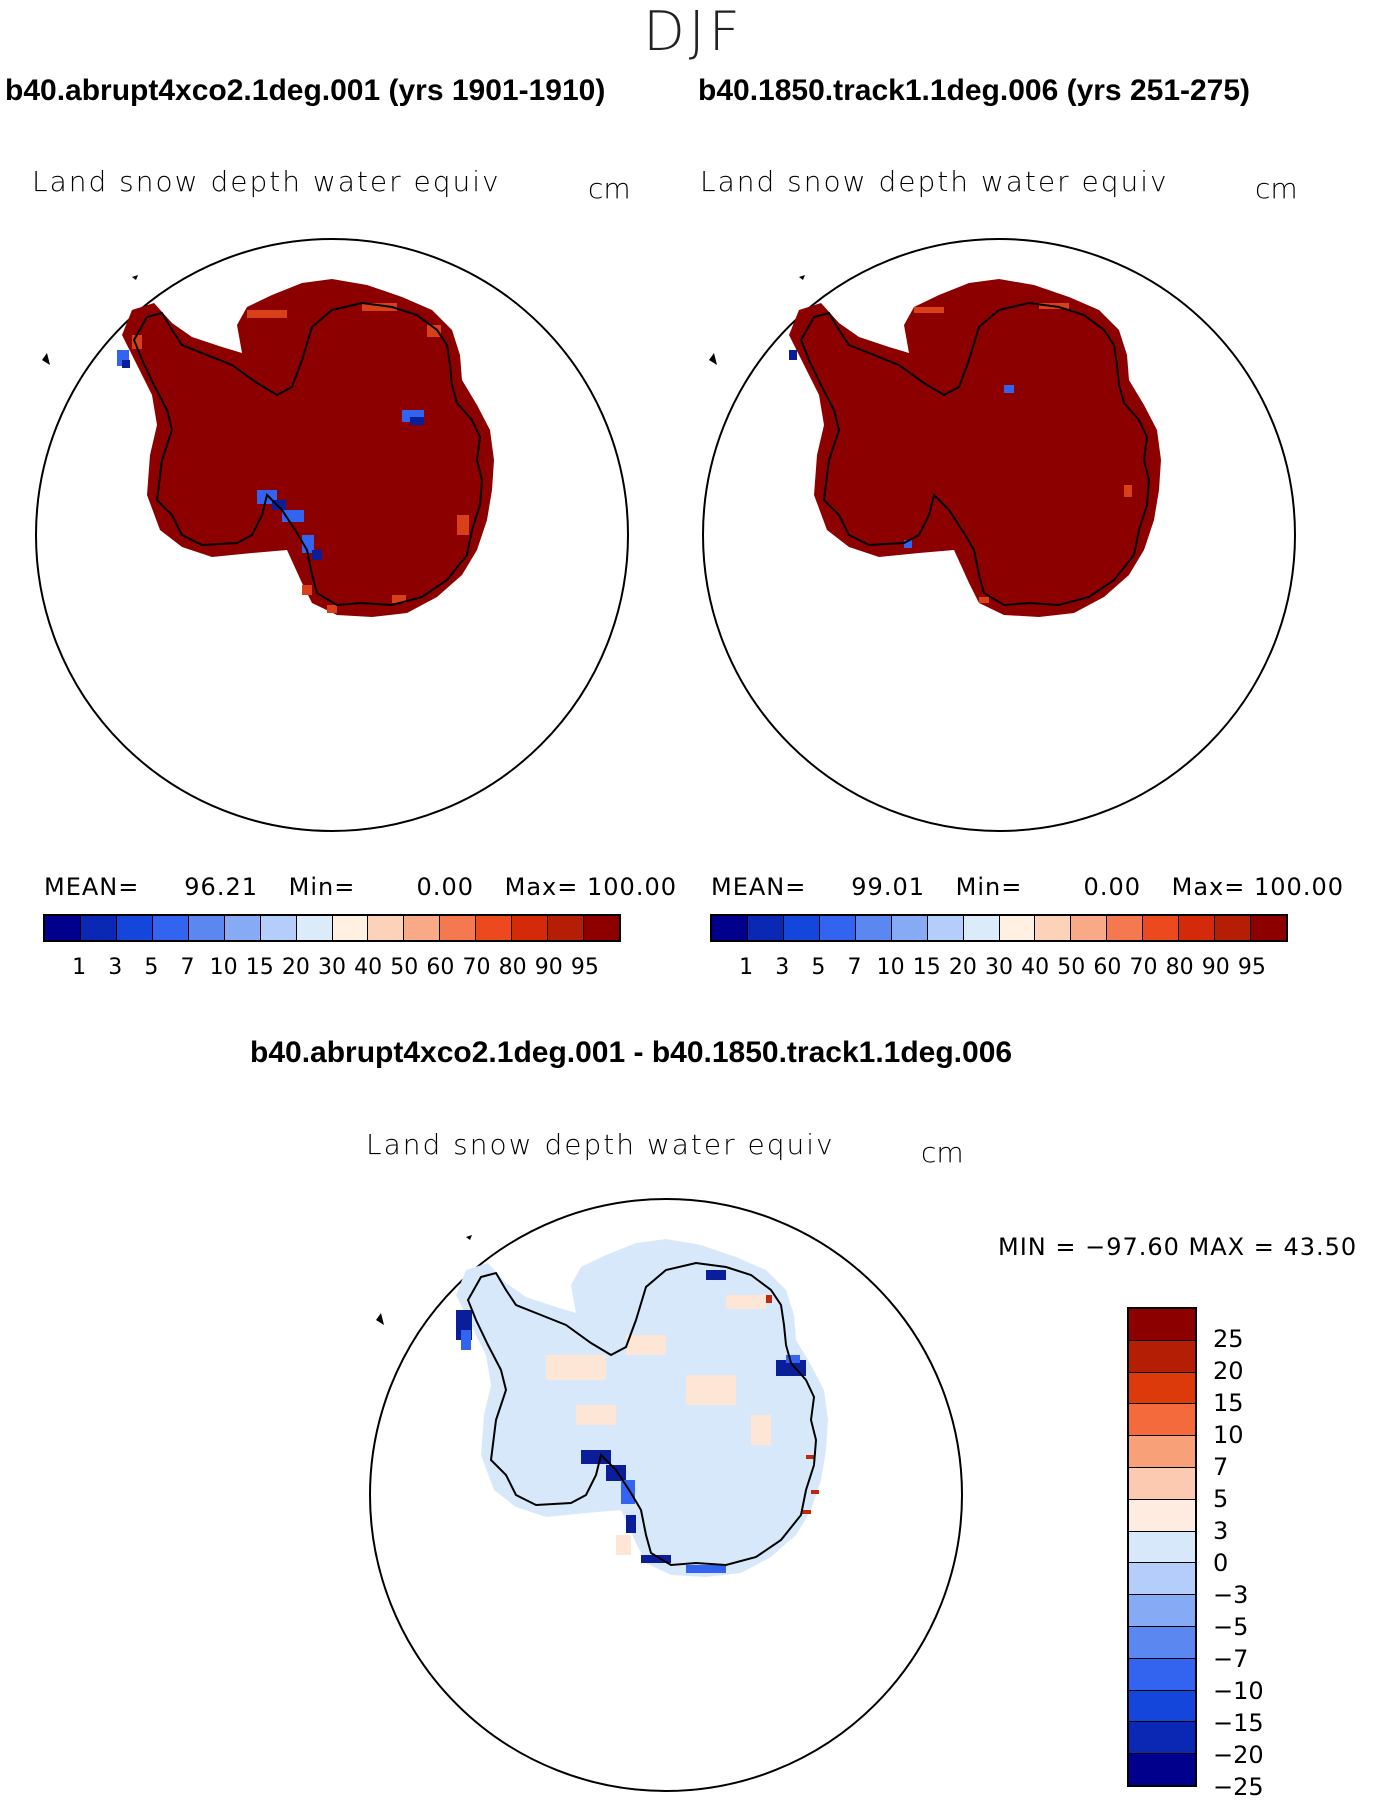 Image resolution: width=1387 pixels, height=1801 pixels. Describe the element at coordinates (693, 31) in the screenshot. I see `season-title: DJF` at that location.